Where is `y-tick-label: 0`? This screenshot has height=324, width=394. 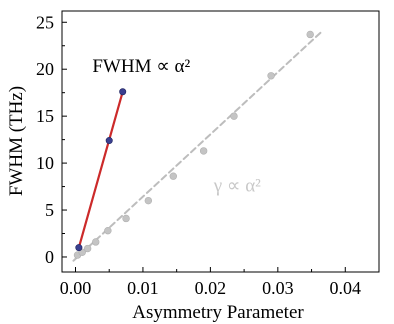
y-tick-label: 0 is located at coordinates (49, 257).